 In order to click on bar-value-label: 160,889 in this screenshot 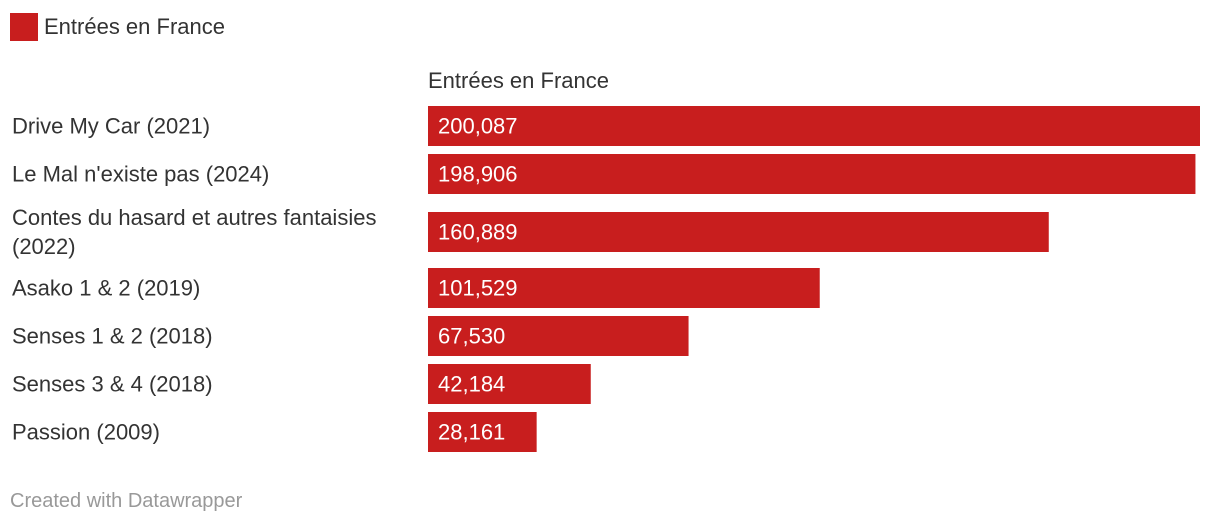, I will do `click(478, 232)`.